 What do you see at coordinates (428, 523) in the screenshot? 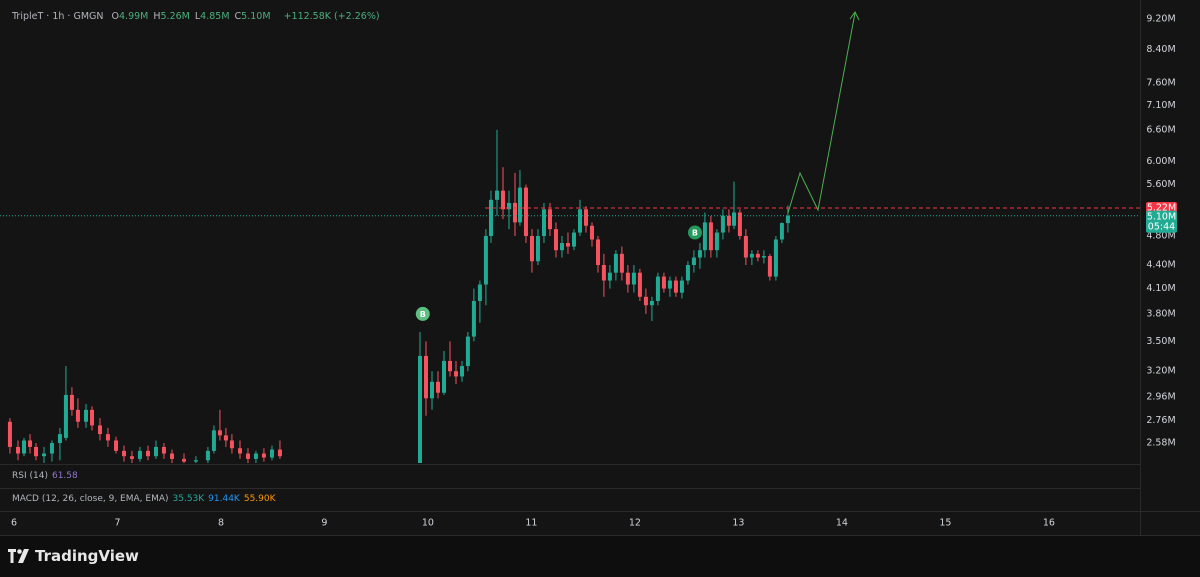
I see `x-tick-label: 10` at bounding box center [428, 523].